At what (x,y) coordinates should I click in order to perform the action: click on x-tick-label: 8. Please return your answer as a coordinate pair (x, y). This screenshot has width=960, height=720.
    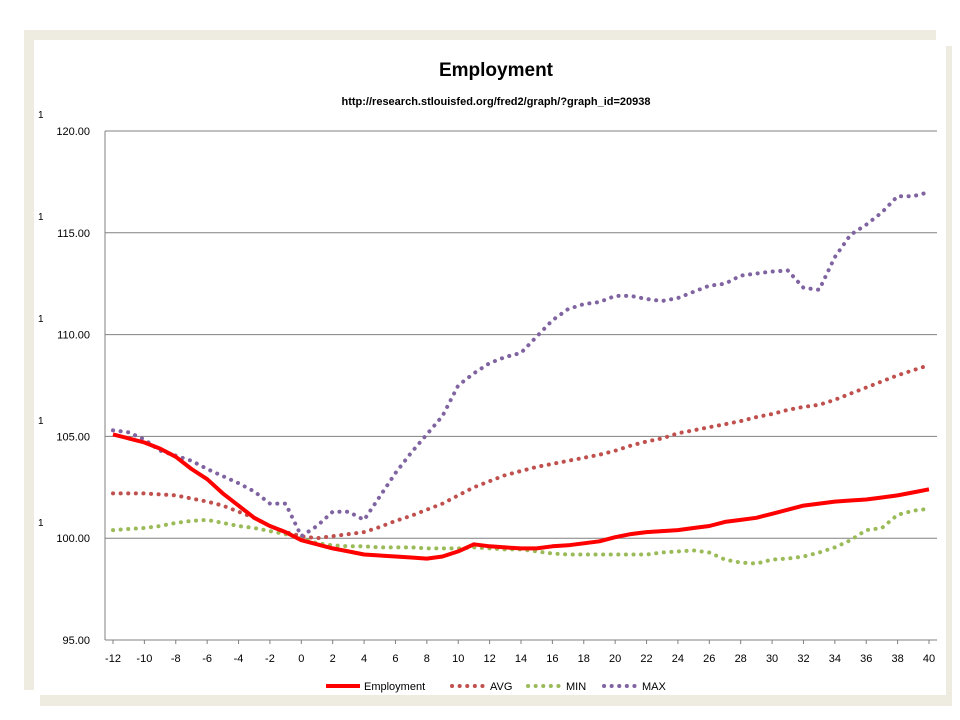
    Looking at the image, I should click on (427, 659).